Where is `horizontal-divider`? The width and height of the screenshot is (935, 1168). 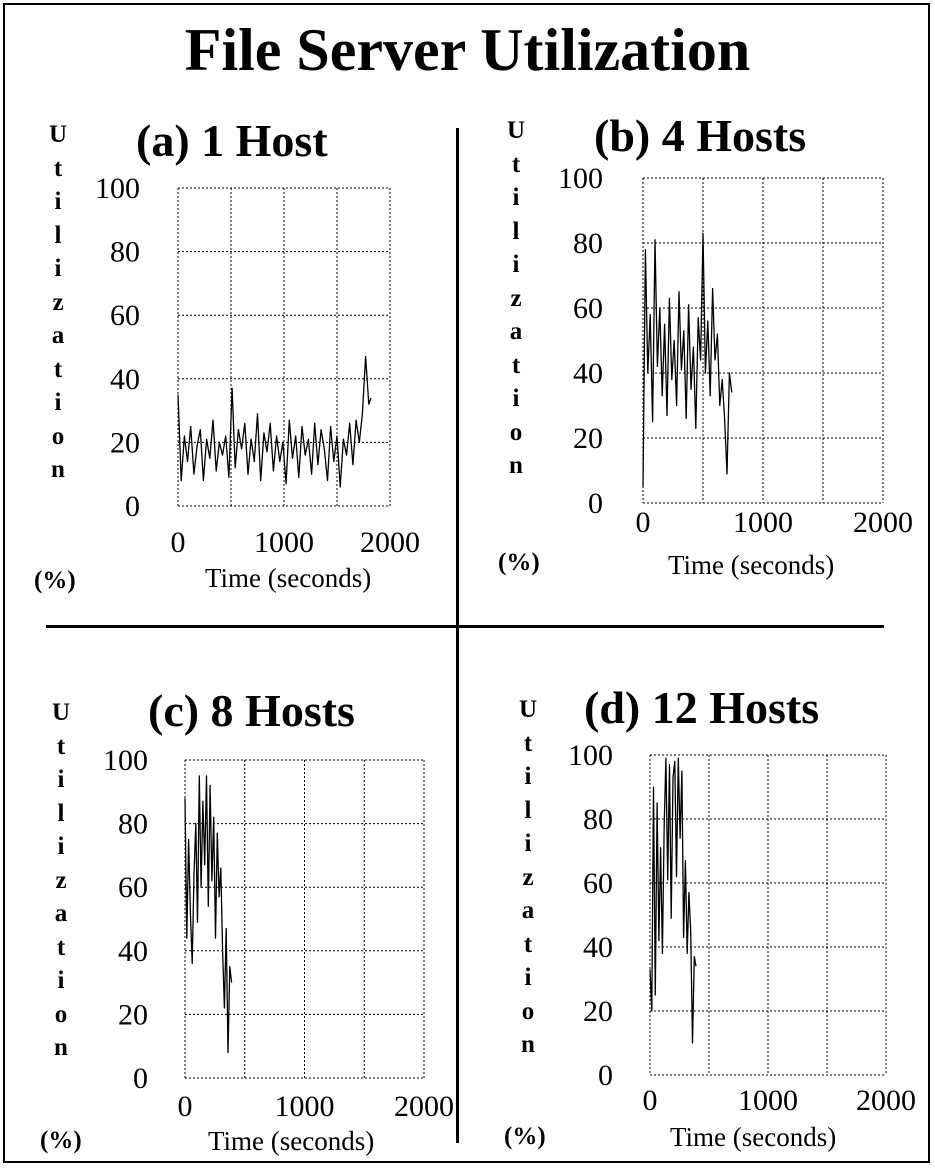
horizontal-divider is located at coordinates (465, 626).